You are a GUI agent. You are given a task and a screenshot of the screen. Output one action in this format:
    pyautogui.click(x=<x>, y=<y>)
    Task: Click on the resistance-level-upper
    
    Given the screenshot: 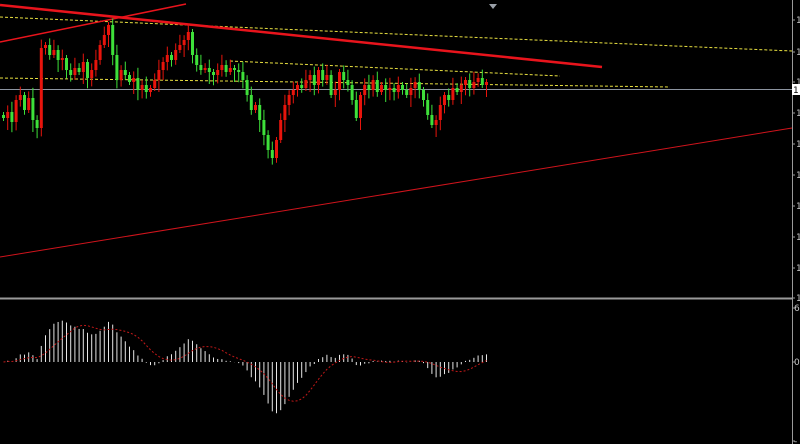 What is the action you would take?
    pyautogui.click(x=396, y=34)
    